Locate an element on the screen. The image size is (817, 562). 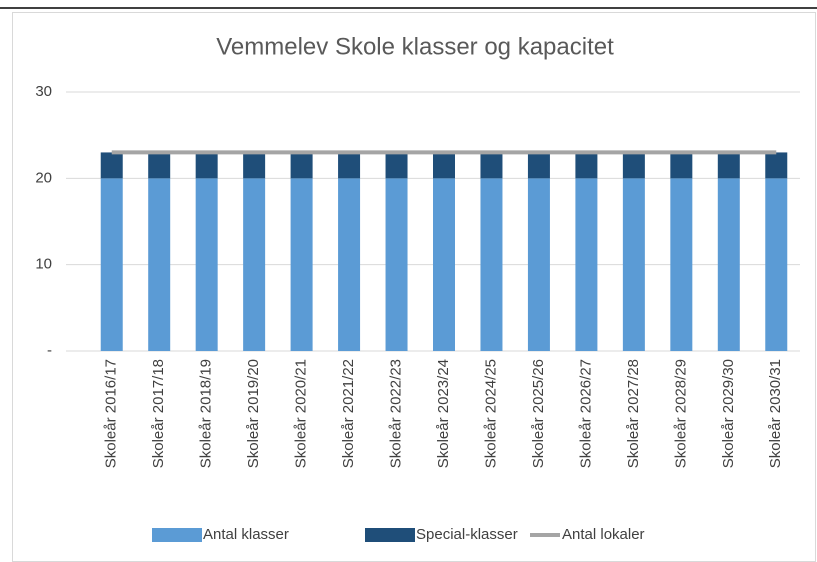
legend-label: Antal lokaler is located at coordinates (603, 534).